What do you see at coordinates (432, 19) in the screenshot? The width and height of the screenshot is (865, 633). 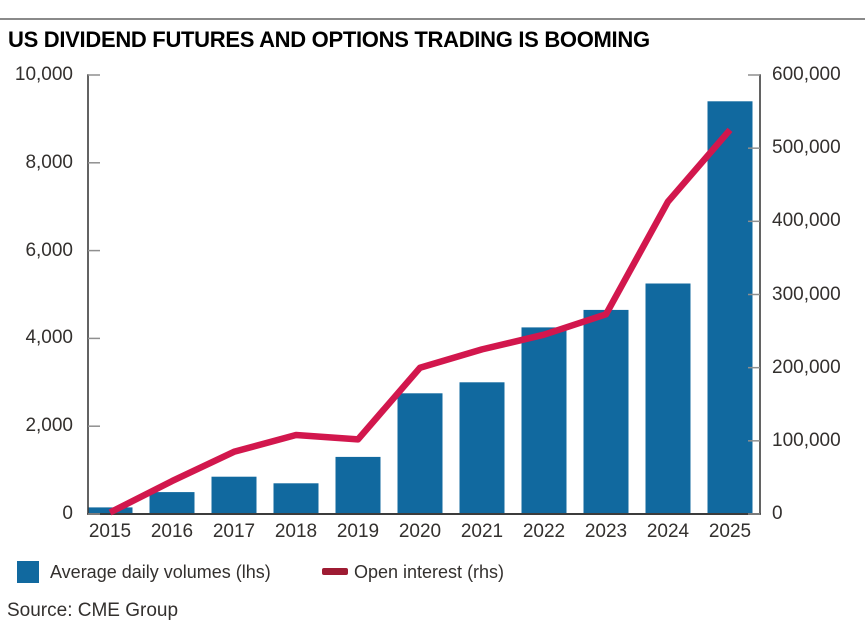 I see `top-rule` at bounding box center [432, 19].